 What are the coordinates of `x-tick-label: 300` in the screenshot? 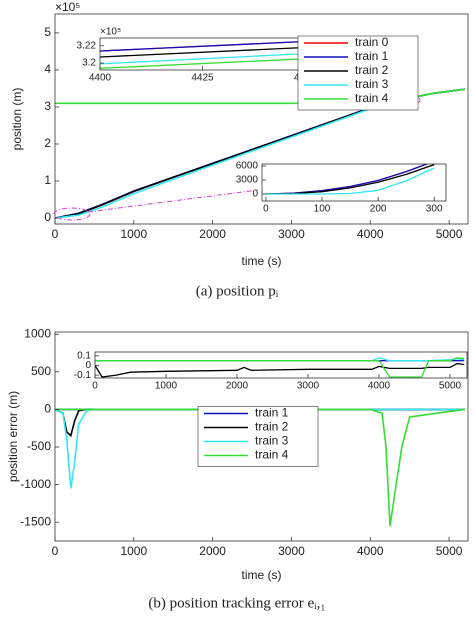 It's located at (434, 209).